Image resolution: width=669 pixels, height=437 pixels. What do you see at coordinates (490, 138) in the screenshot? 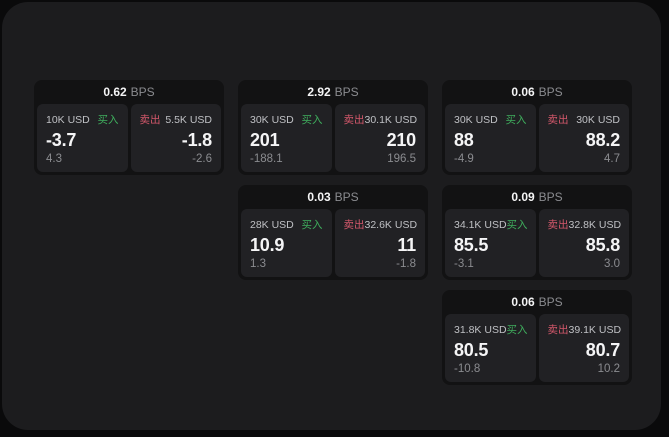
I see `buy-tile: 30K USD 买入 88 -4.9` at bounding box center [490, 138].